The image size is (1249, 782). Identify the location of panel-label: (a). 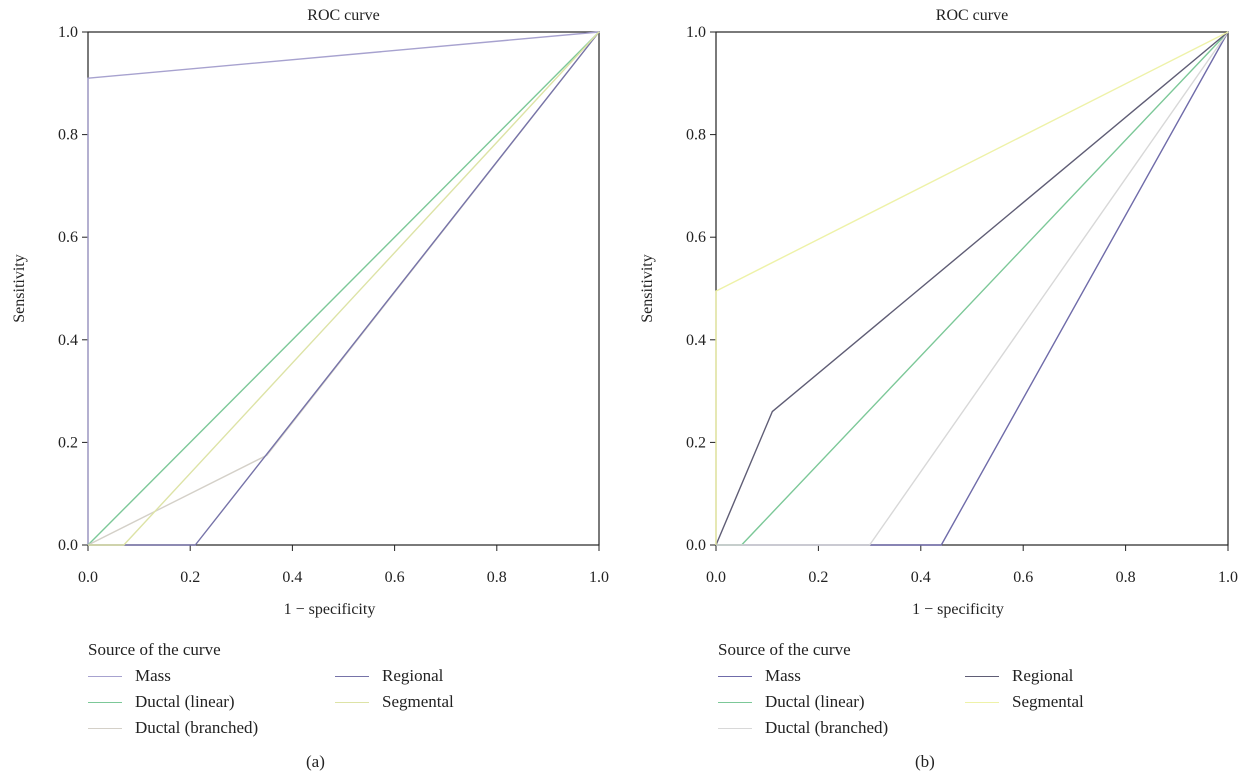
(315, 761).